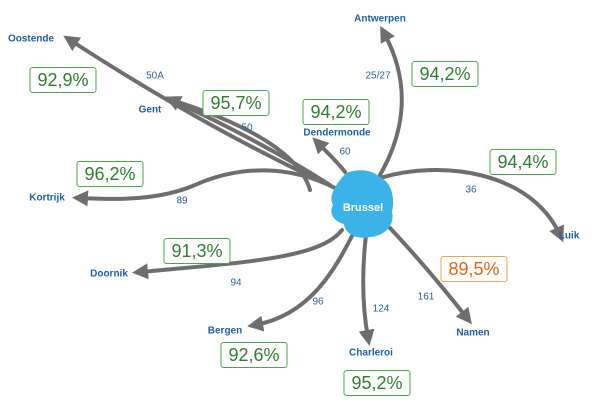 The image size is (600, 413). I want to click on city-label-kortrijk: Kortrijk, so click(47, 198).